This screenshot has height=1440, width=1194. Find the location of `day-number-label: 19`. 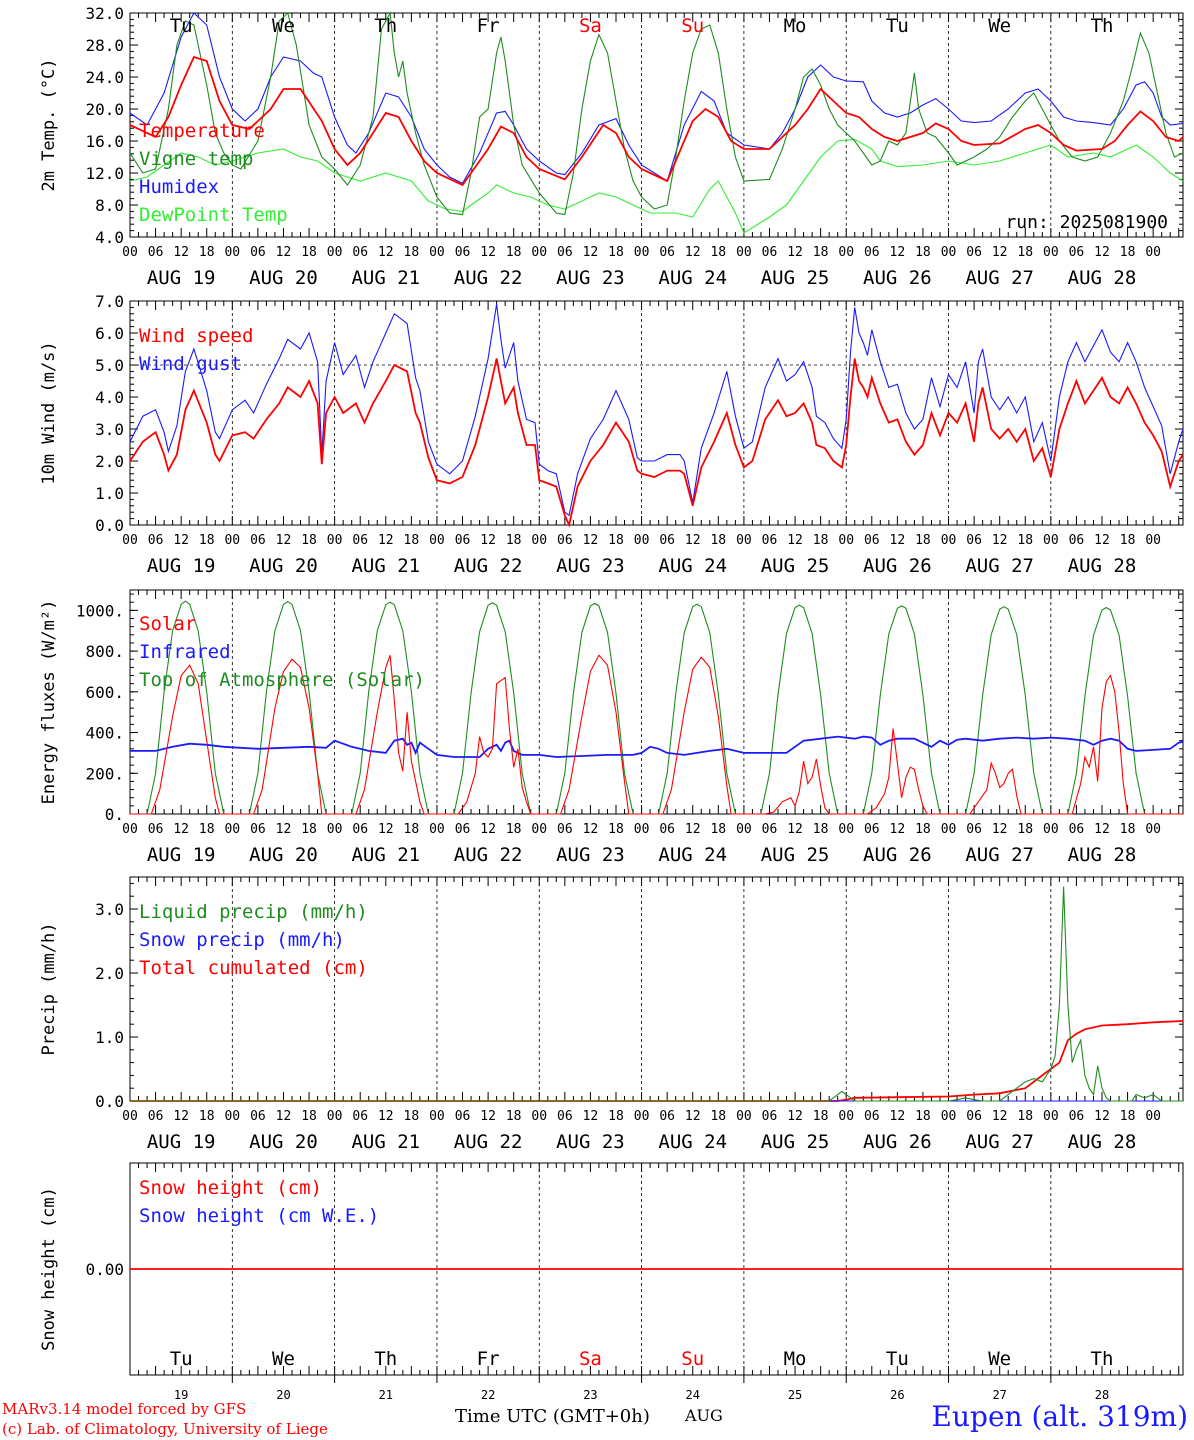

day-number-label: 19 is located at coordinates (181, 1395).